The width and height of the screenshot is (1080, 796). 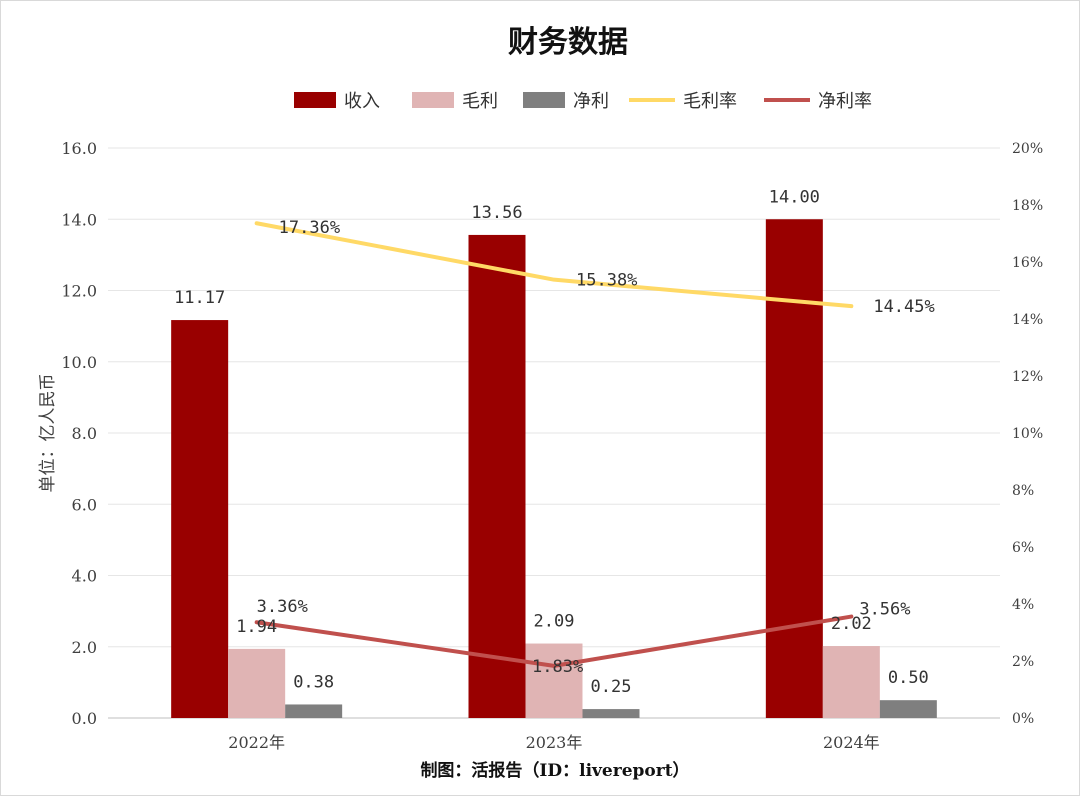 I want to click on chart-footer: 制图：活报告（ID：livereport）, so click(x=554, y=770).